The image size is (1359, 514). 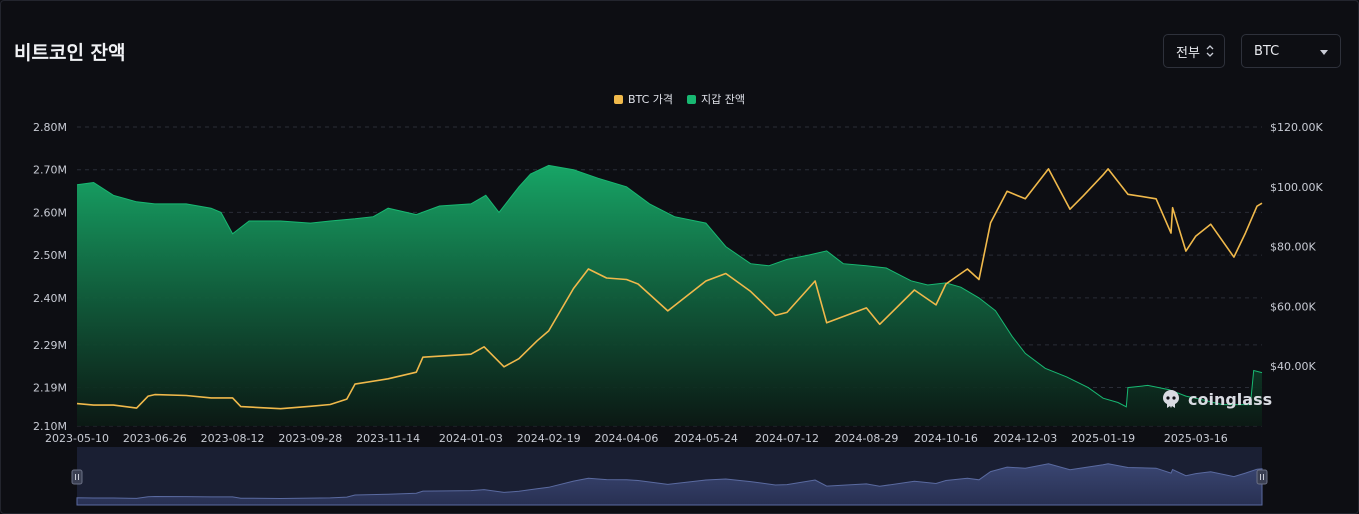 I want to click on x-tick-label: 2023-09-28, so click(x=310, y=438).